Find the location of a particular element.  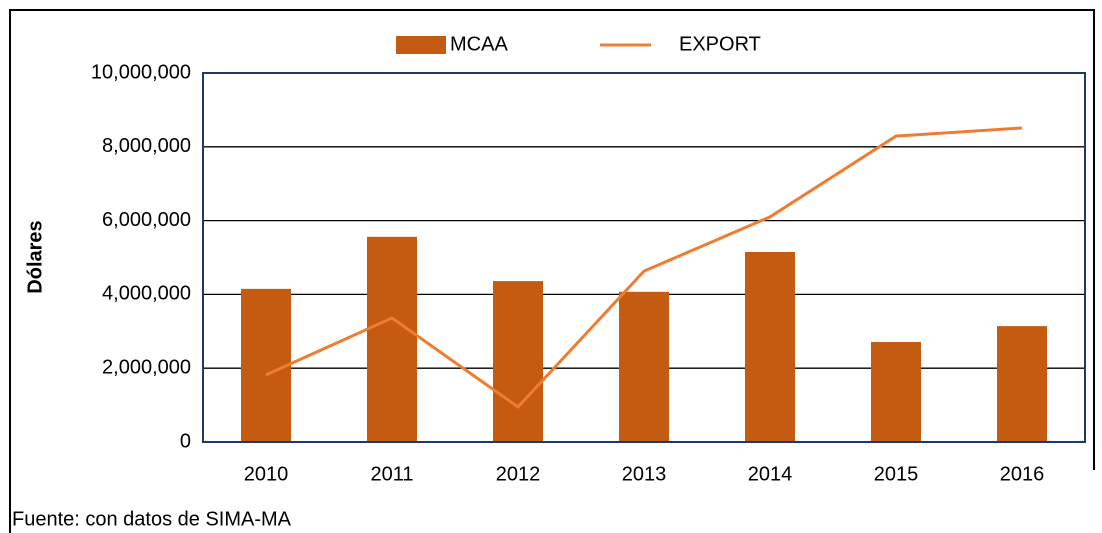

x-tick-label: 2014 is located at coordinates (770, 474).